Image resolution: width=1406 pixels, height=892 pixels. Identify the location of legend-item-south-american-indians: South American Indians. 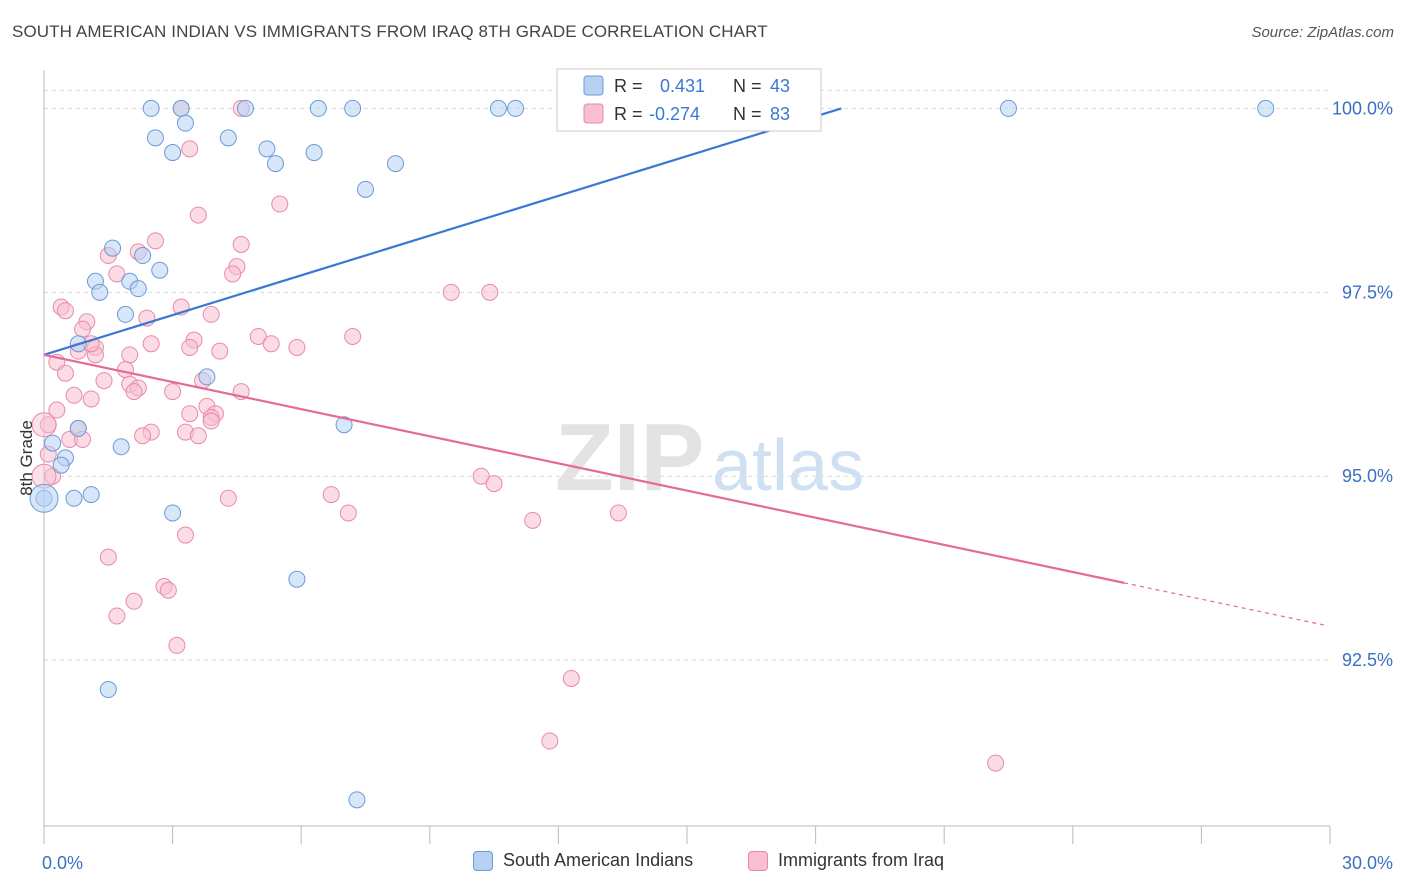
(583, 860).